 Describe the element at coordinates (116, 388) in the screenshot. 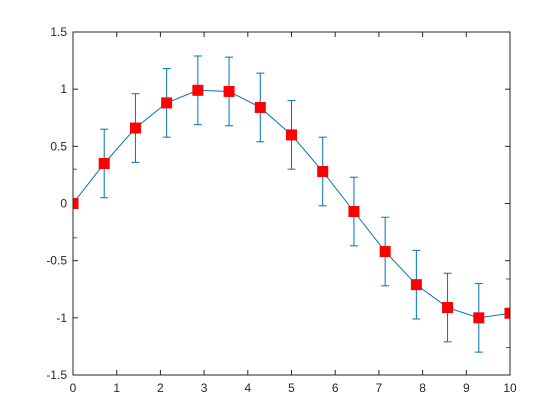

I see `x-tick-label: 1` at that location.